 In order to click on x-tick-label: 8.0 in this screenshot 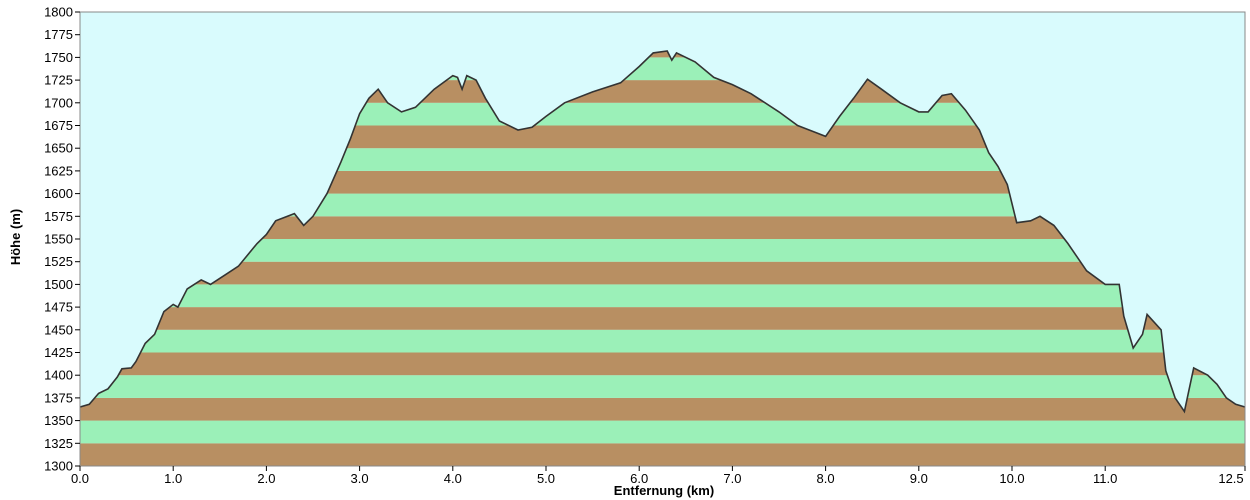, I will do `click(826, 478)`.